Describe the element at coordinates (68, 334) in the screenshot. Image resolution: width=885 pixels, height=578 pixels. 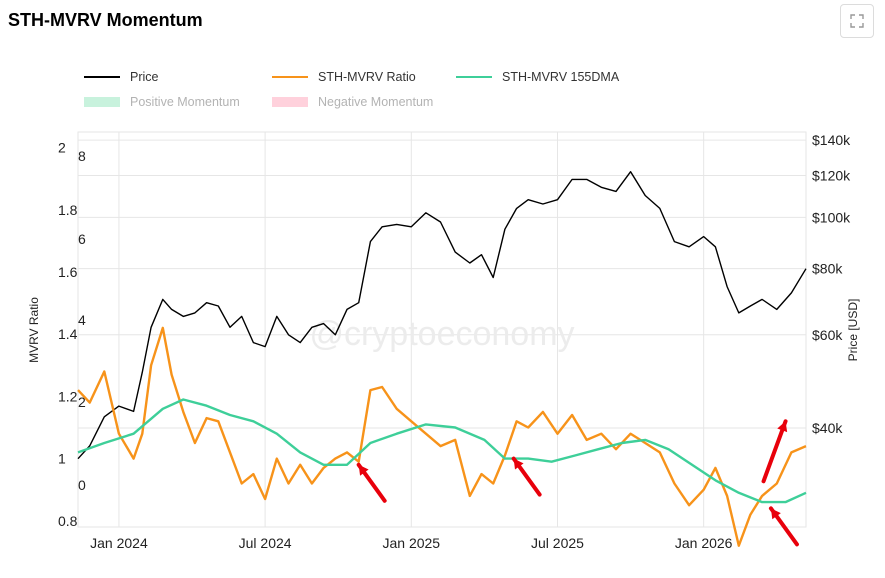
I see `left-tick-label: 1.4` at that location.